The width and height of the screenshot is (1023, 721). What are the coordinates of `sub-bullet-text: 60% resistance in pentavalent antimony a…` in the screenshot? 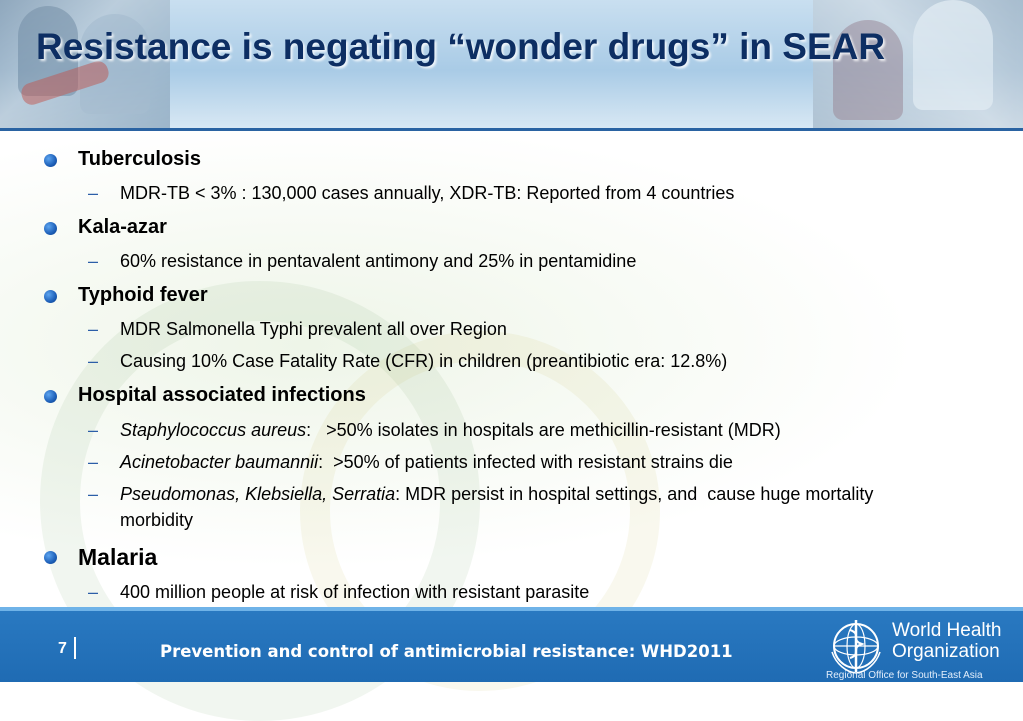 It's located at (378, 261).